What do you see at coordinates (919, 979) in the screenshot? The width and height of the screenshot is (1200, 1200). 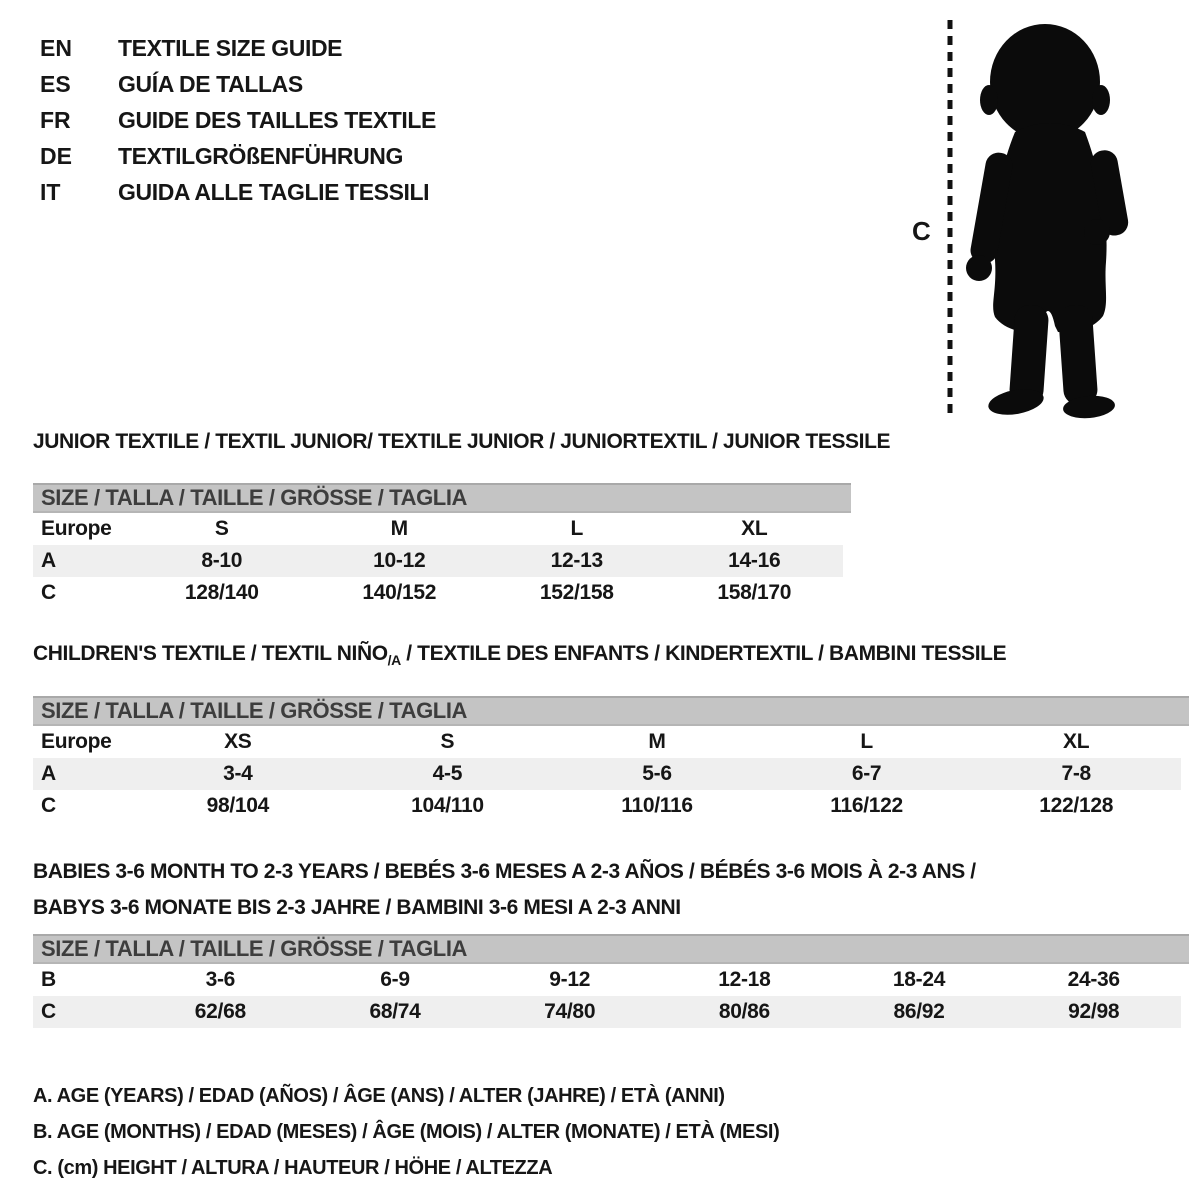 I see `table-cell: 18-24` at bounding box center [919, 979].